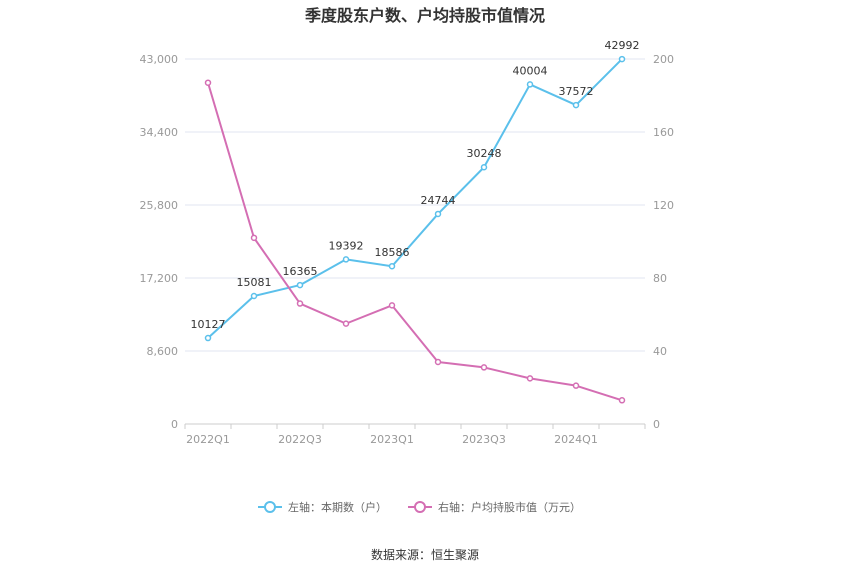  I want to click on y-right-tick-label: 120, so click(663, 205).